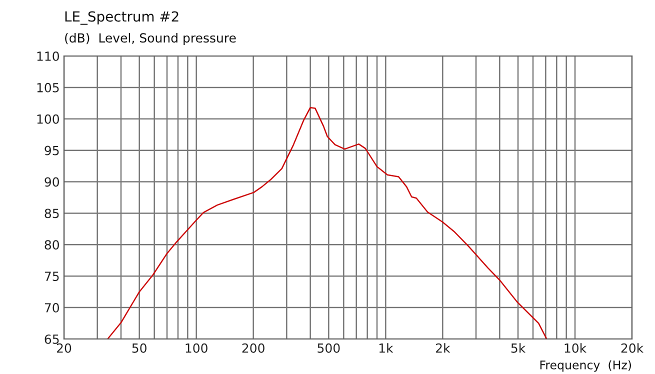 The image size is (655, 374). Describe the element at coordinates (64, 348) in the screenshot. I see `x-tick-label: 20` at that location.